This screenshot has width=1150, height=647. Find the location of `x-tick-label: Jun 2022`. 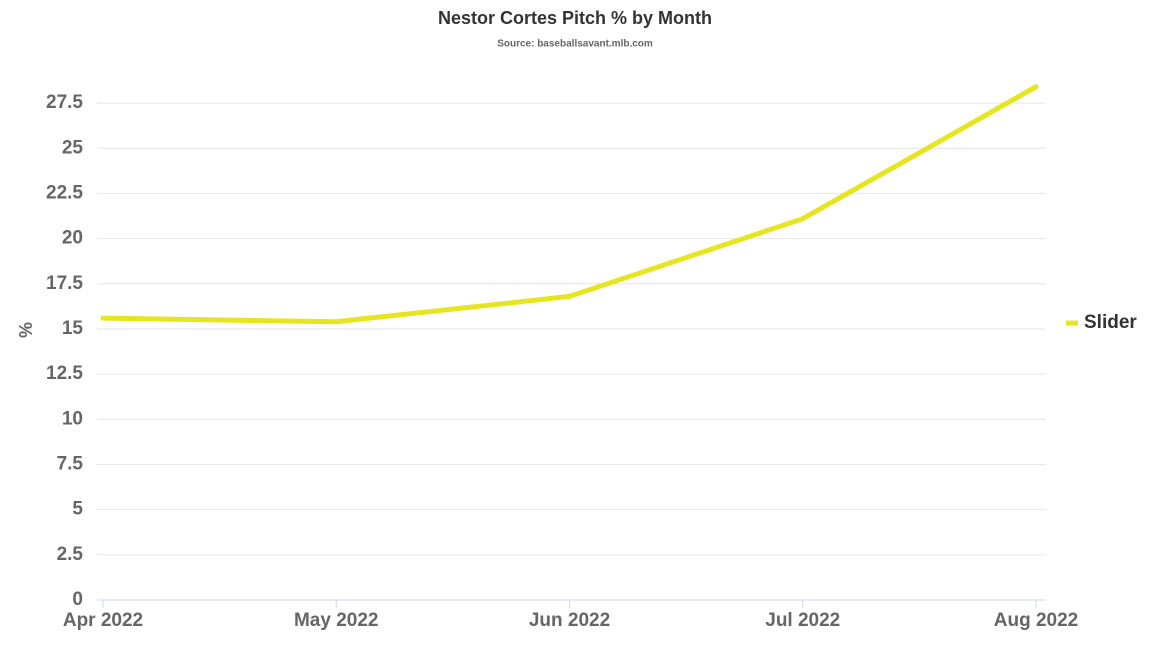

x-tick-label: Jun 2022 is located at coordinates (569, 620).